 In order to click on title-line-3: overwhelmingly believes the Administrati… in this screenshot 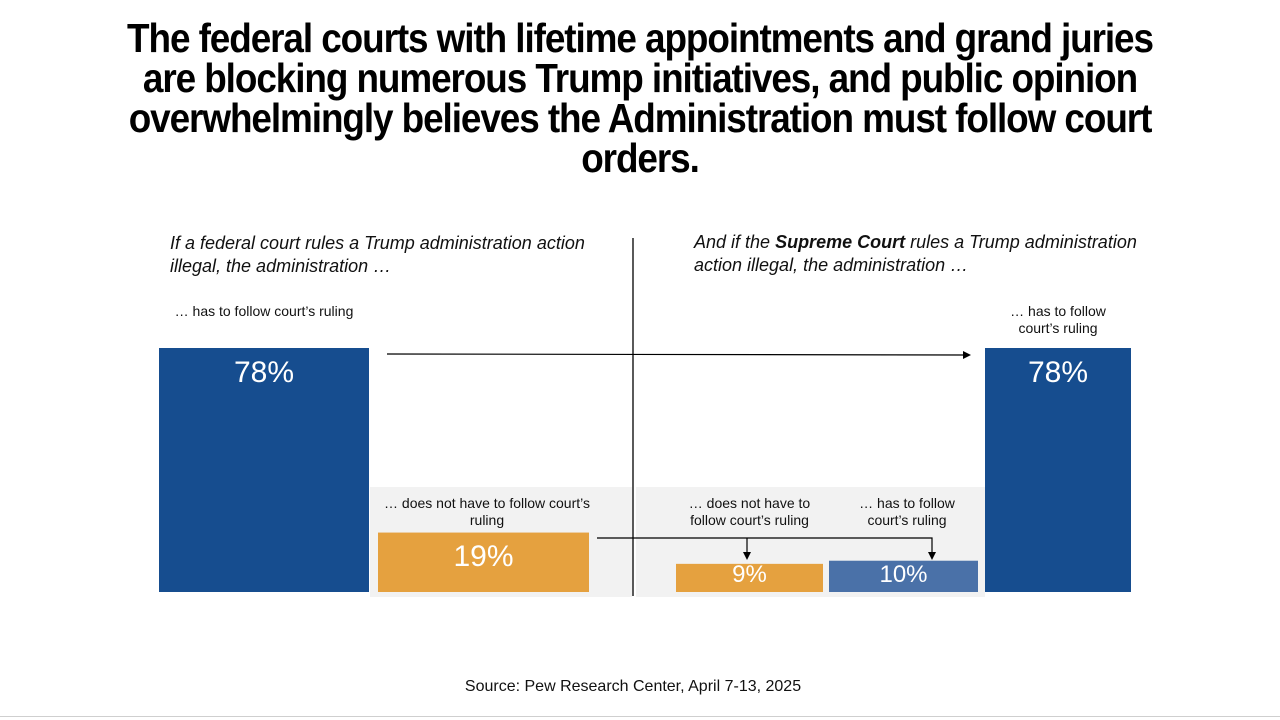, I will do `click(640, 118)`.